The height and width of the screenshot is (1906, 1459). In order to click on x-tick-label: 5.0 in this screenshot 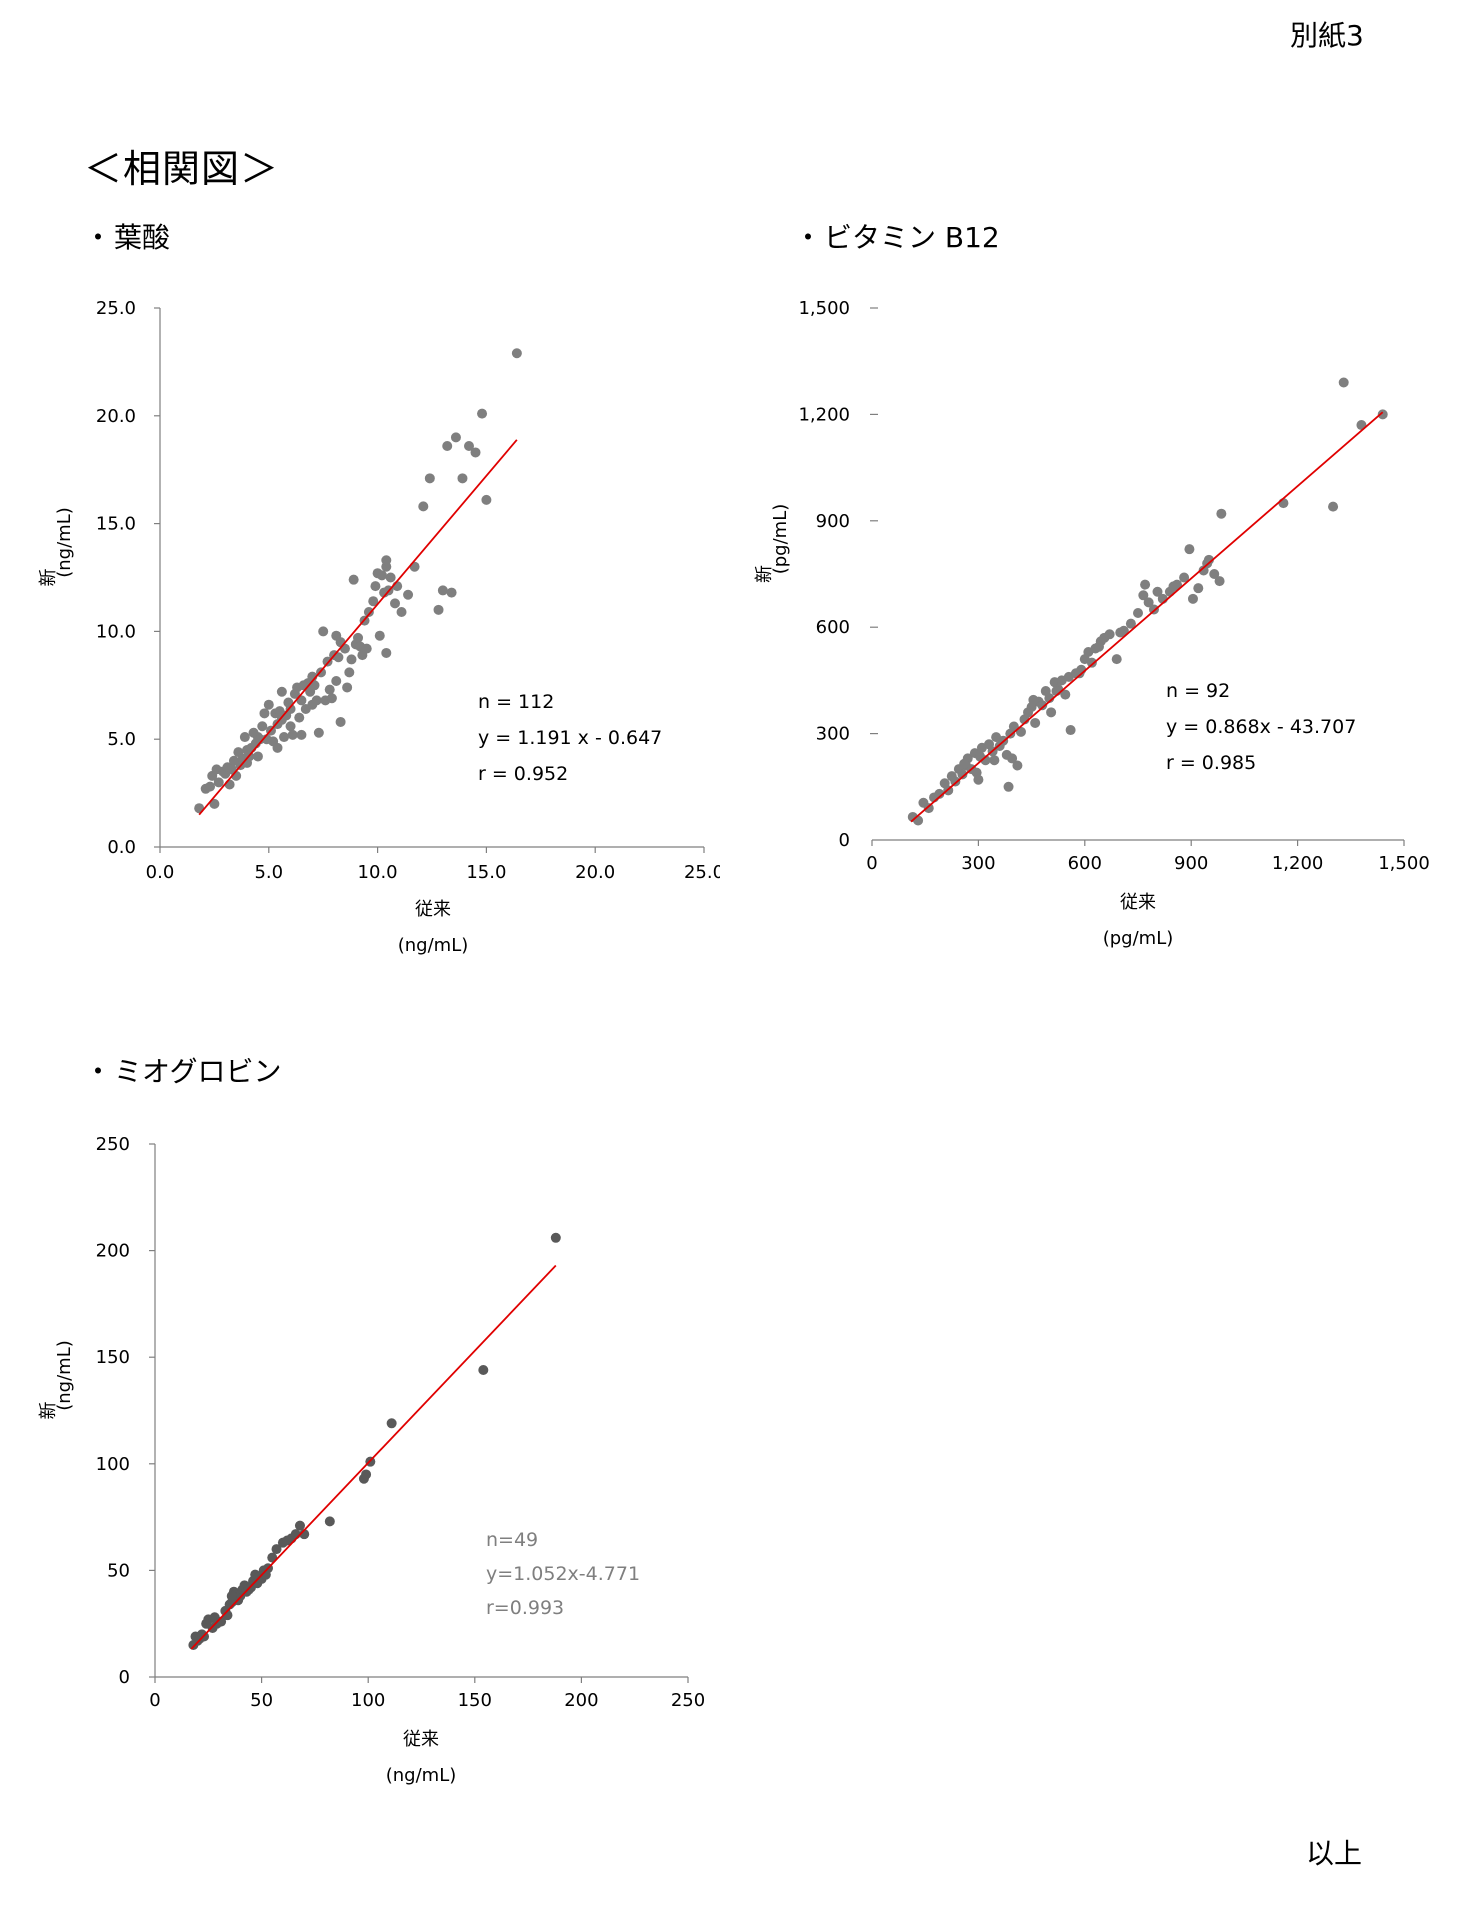, I will do `click(268, 872)`.